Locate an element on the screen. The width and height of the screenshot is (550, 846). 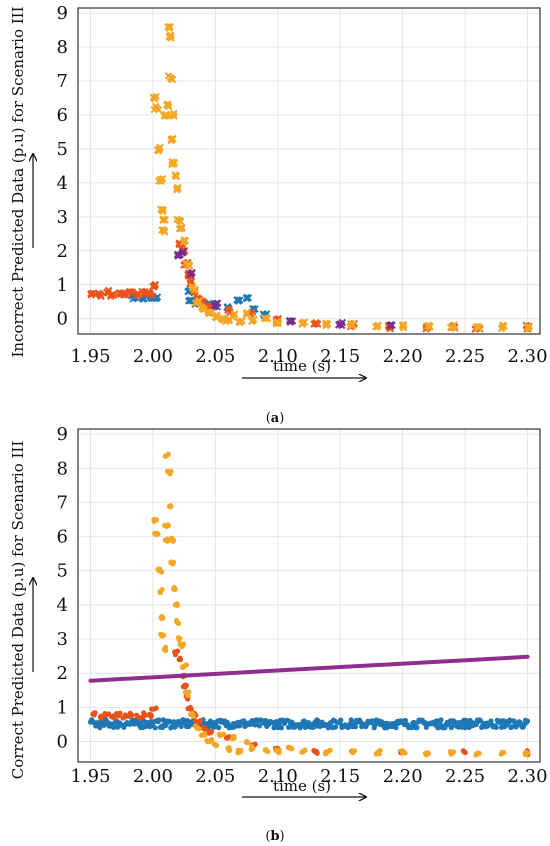
panel-b-x-tick-label: 2.00 is located at coordinates (153, 776).